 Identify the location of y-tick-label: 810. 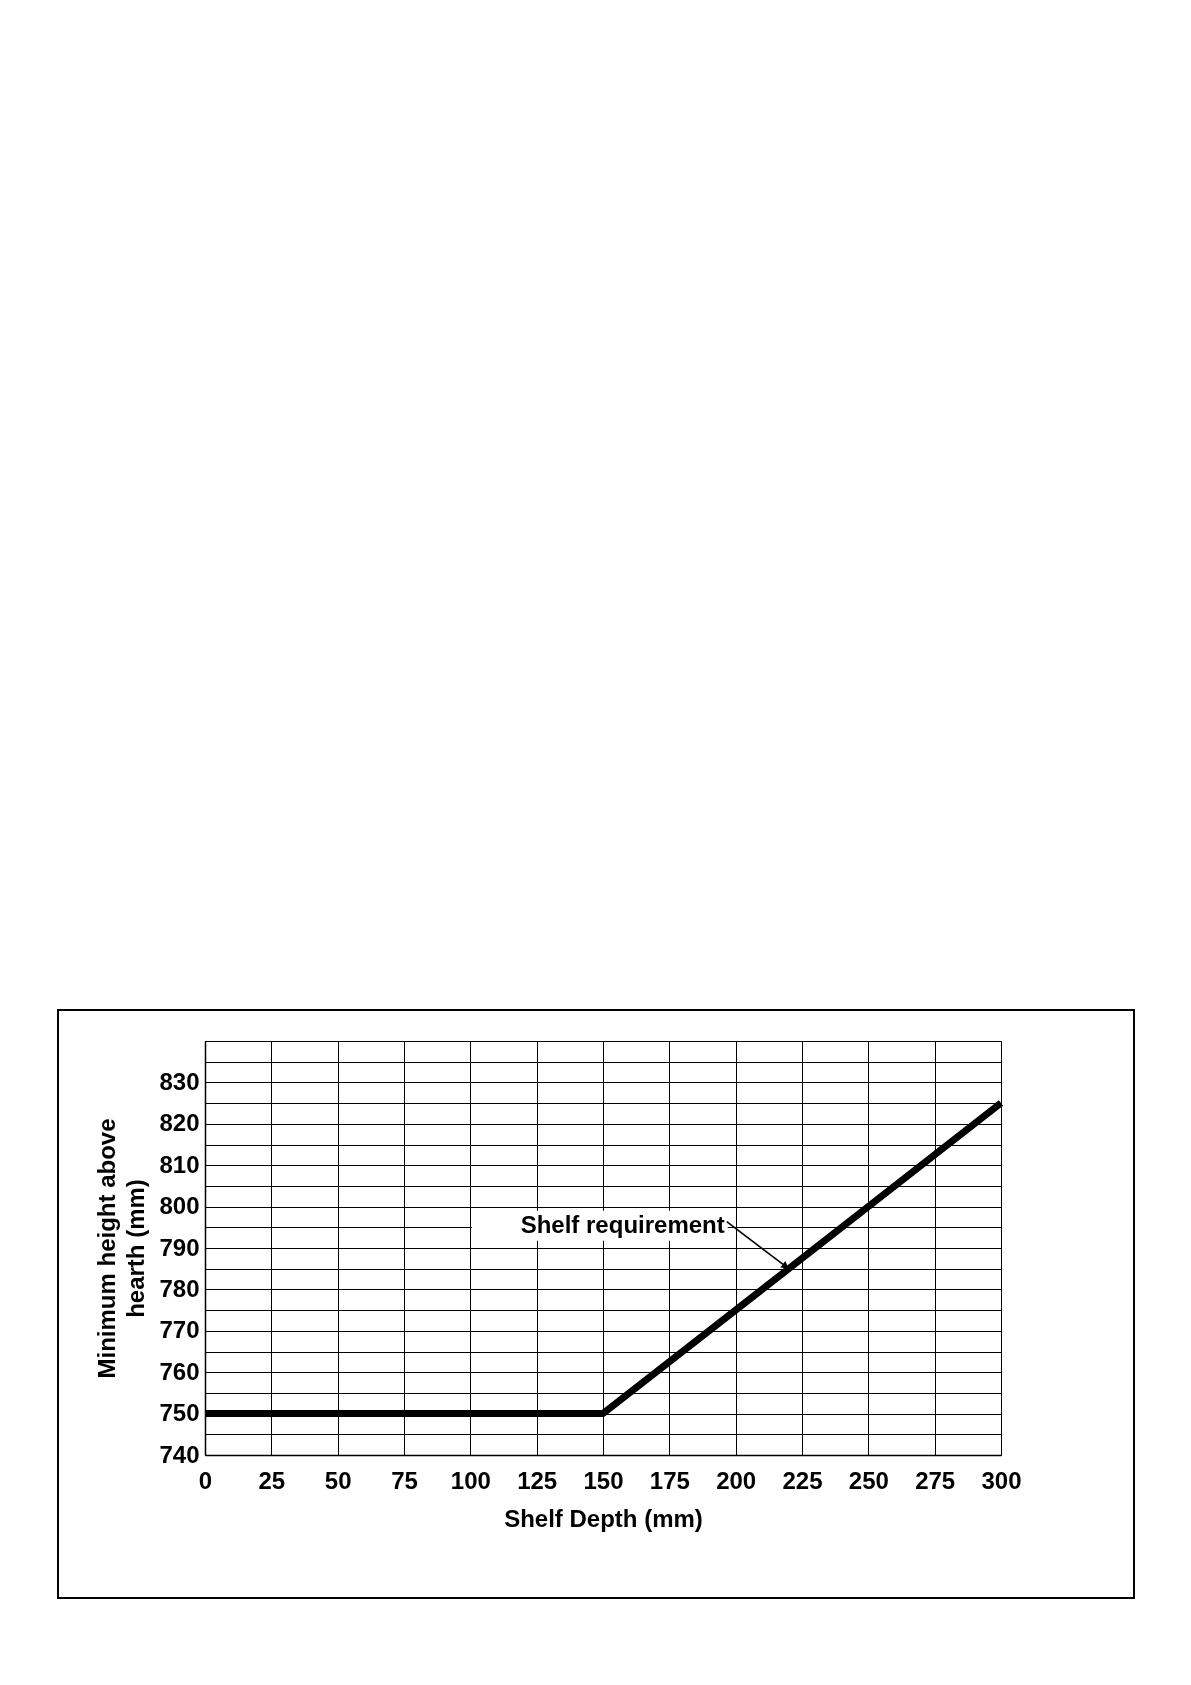
(179, 1164).